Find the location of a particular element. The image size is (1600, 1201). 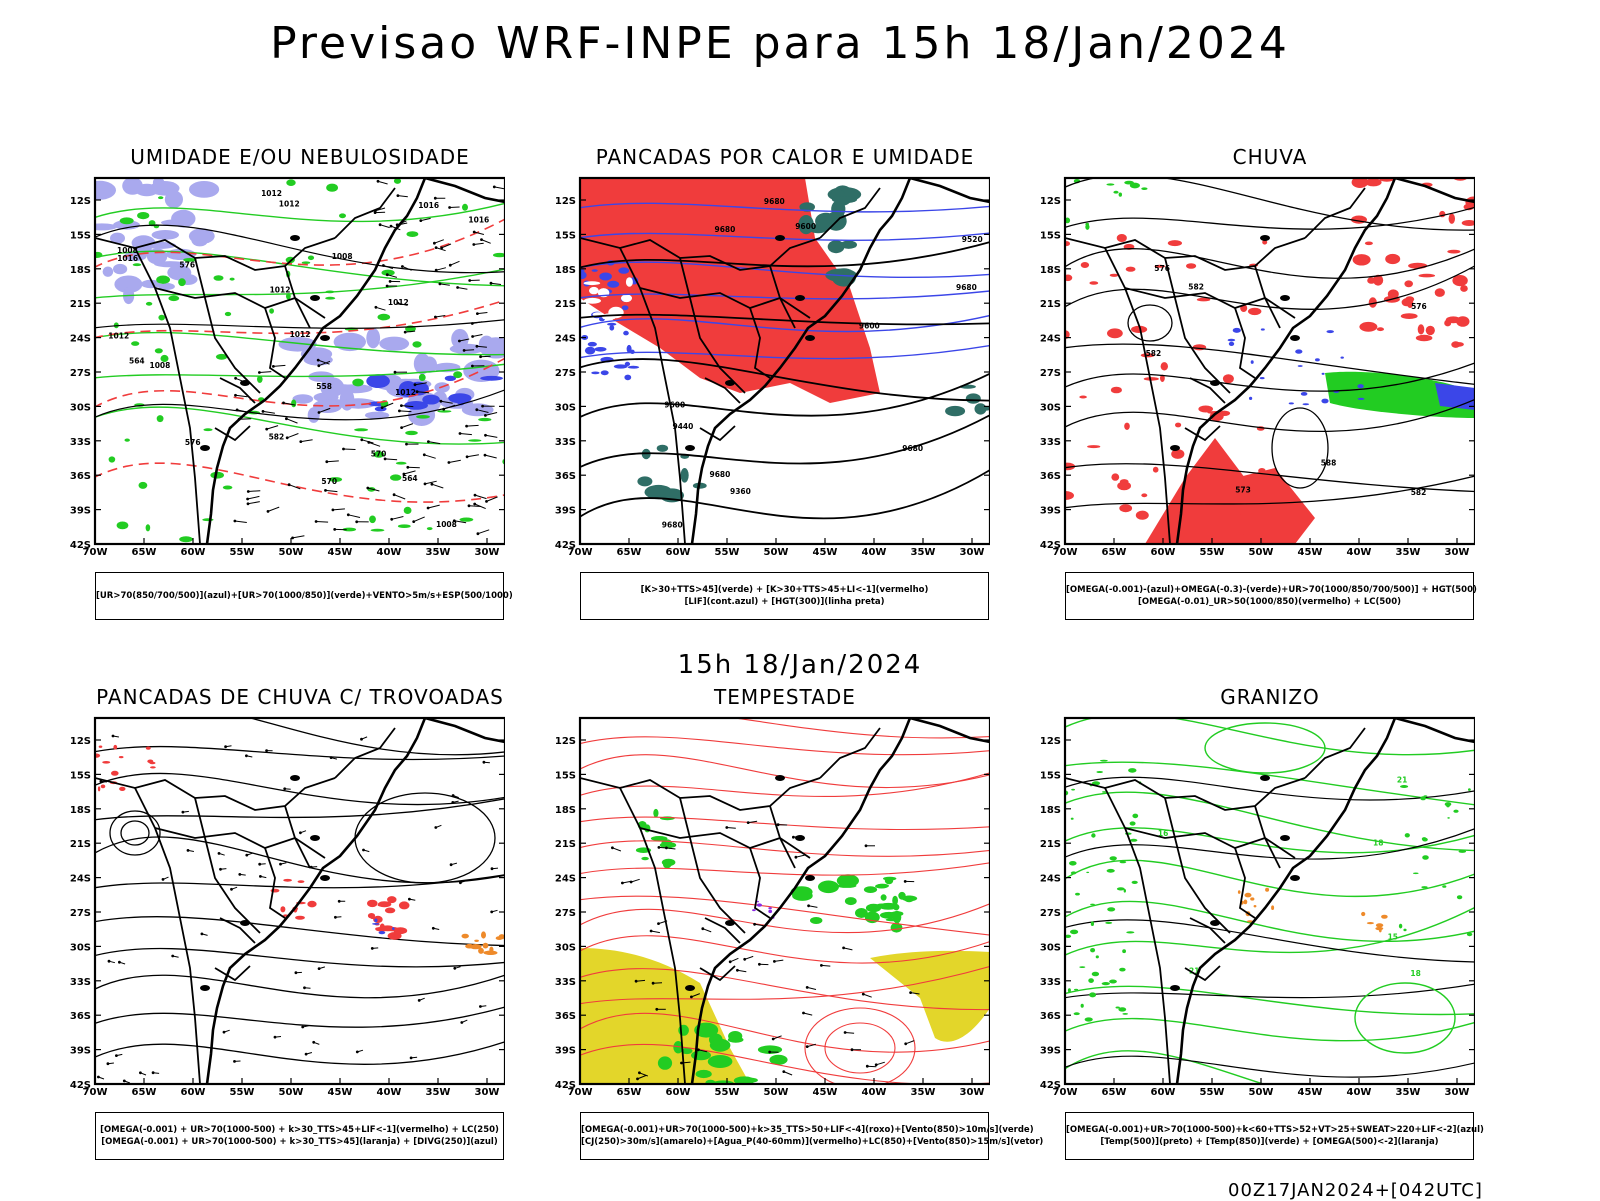

panel-title: PANCADAS DE CHUVA C/ TROVOADAS is located at coordinates (300, 697).